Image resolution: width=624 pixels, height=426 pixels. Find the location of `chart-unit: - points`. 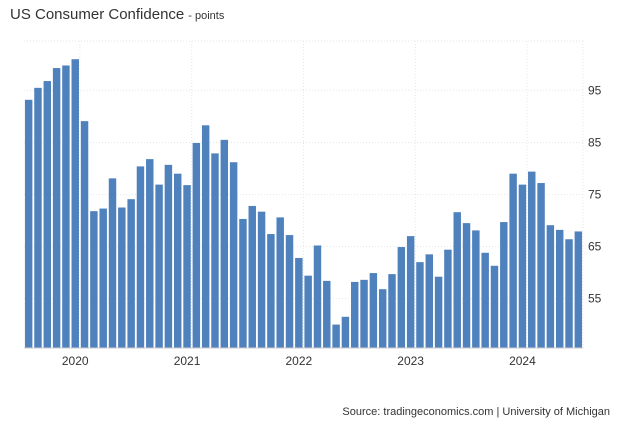

chart-unit: - points is located at coordinates (206, 16).